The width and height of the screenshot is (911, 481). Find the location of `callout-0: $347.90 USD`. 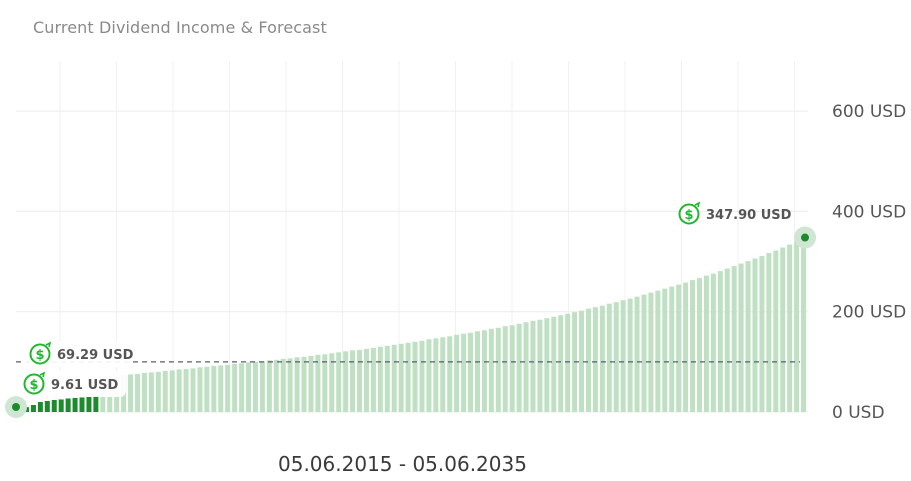

callout-0: $347.90 USD is located at coordinates (735, 213).